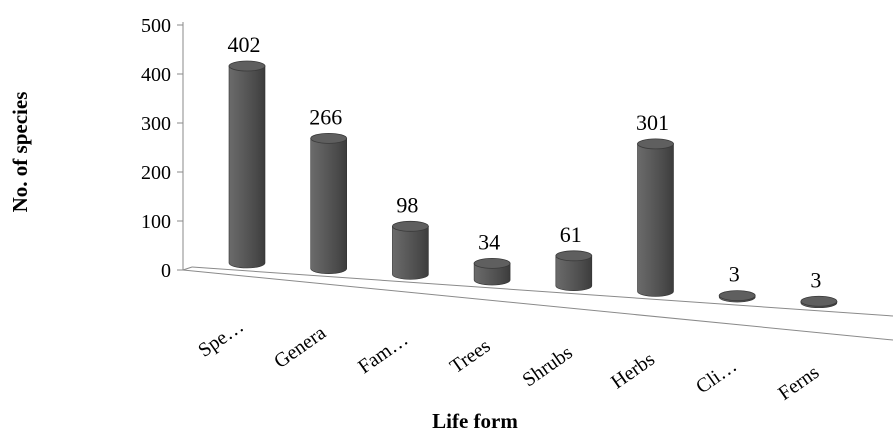 The width and height of the screenshot is (893, 435). I want to click on y-axis-ticks: 0 100 200 300 400 500, so click(162, 148).